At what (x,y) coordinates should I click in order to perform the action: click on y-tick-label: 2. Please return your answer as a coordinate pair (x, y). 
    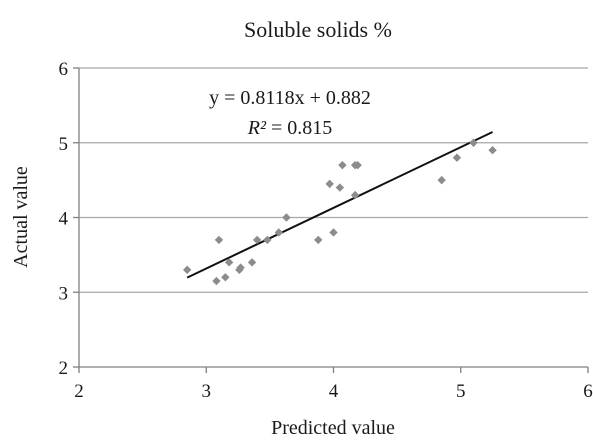
    Looking at the image, I should click on (64, 368).